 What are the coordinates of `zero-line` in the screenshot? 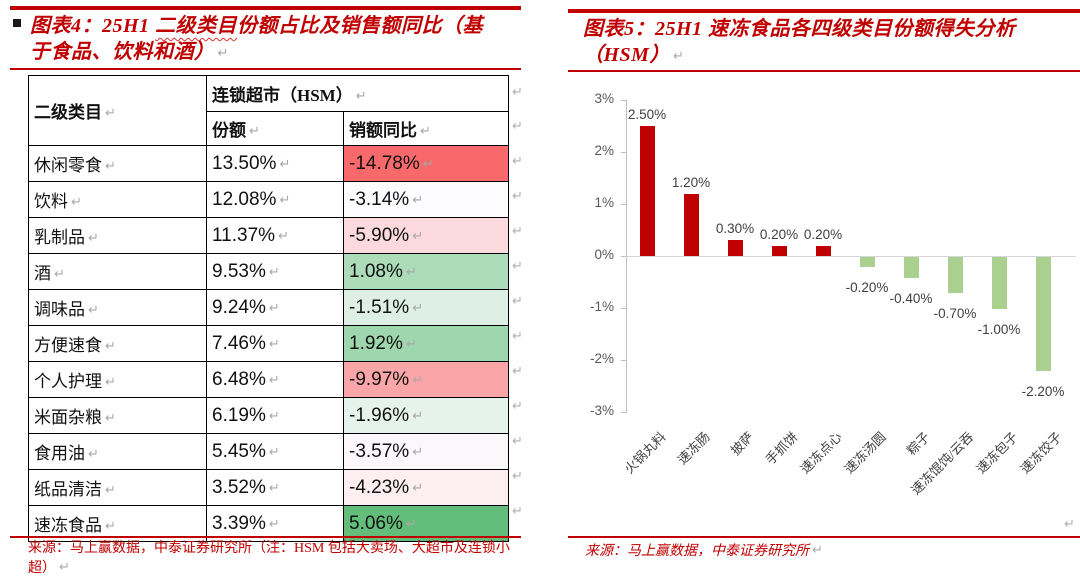 It's located at (851, 256).